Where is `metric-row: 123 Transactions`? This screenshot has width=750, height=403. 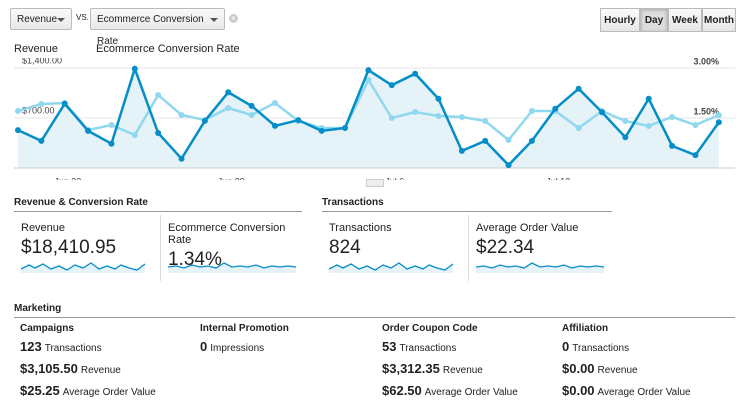 metric-row: 123 Transactions is located at coordinates (107, 350).